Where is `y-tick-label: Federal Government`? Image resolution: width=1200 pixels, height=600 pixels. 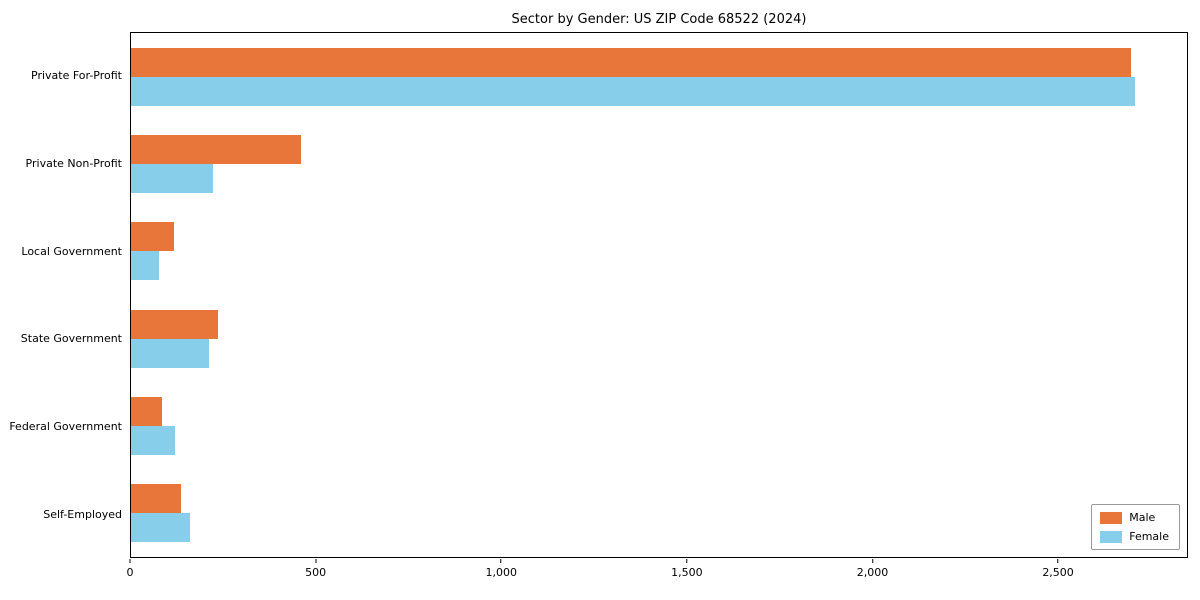
y-tick-label: Federal Government is located at coordinates (65, 427).